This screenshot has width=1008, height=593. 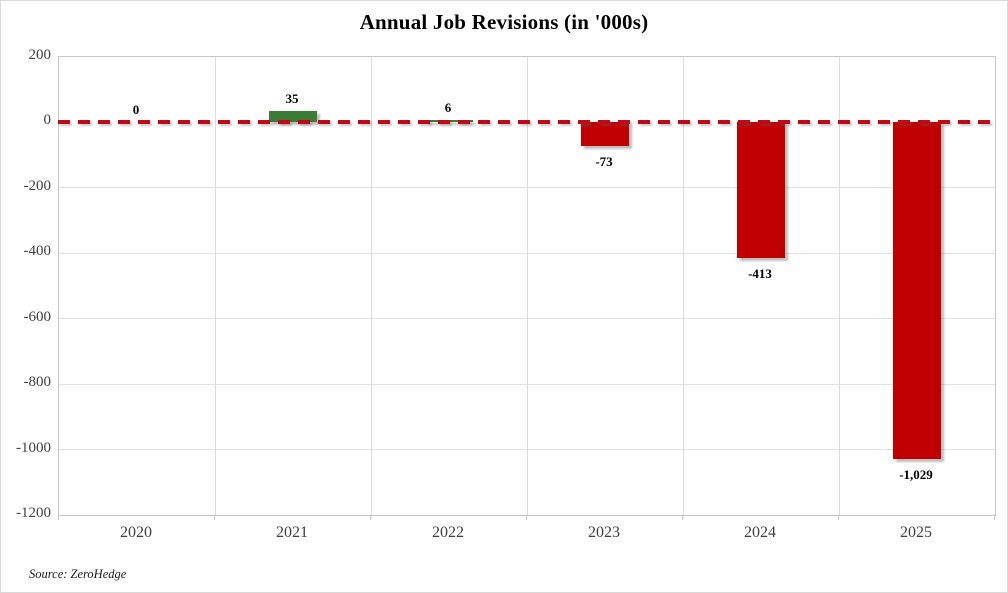 What do you see at coordinates (292, 532) in the screenshot?
I see `x-tick-label-2021: 2021` at bounding box center [292, 532].